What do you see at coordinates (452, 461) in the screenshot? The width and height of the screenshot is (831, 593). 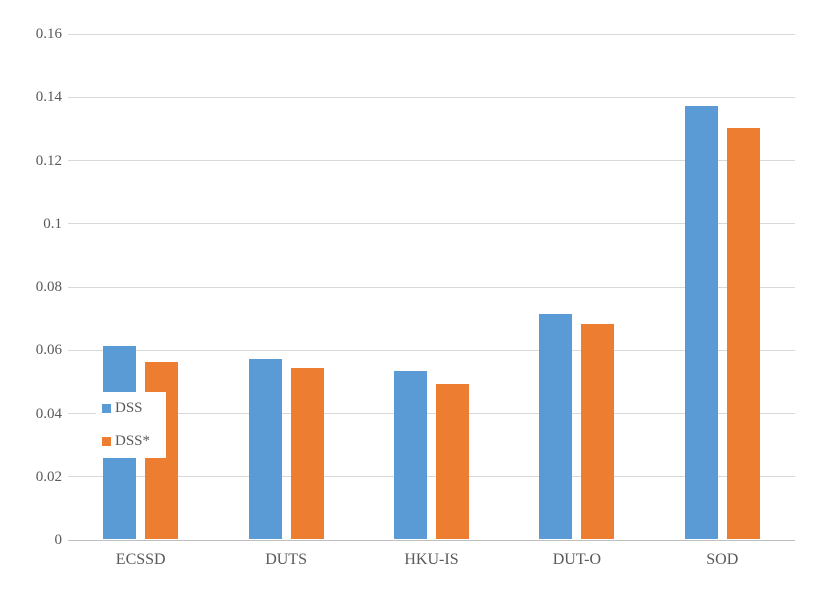 I see `bar-dss-star-hku-is` at bounding box center [452, 461].